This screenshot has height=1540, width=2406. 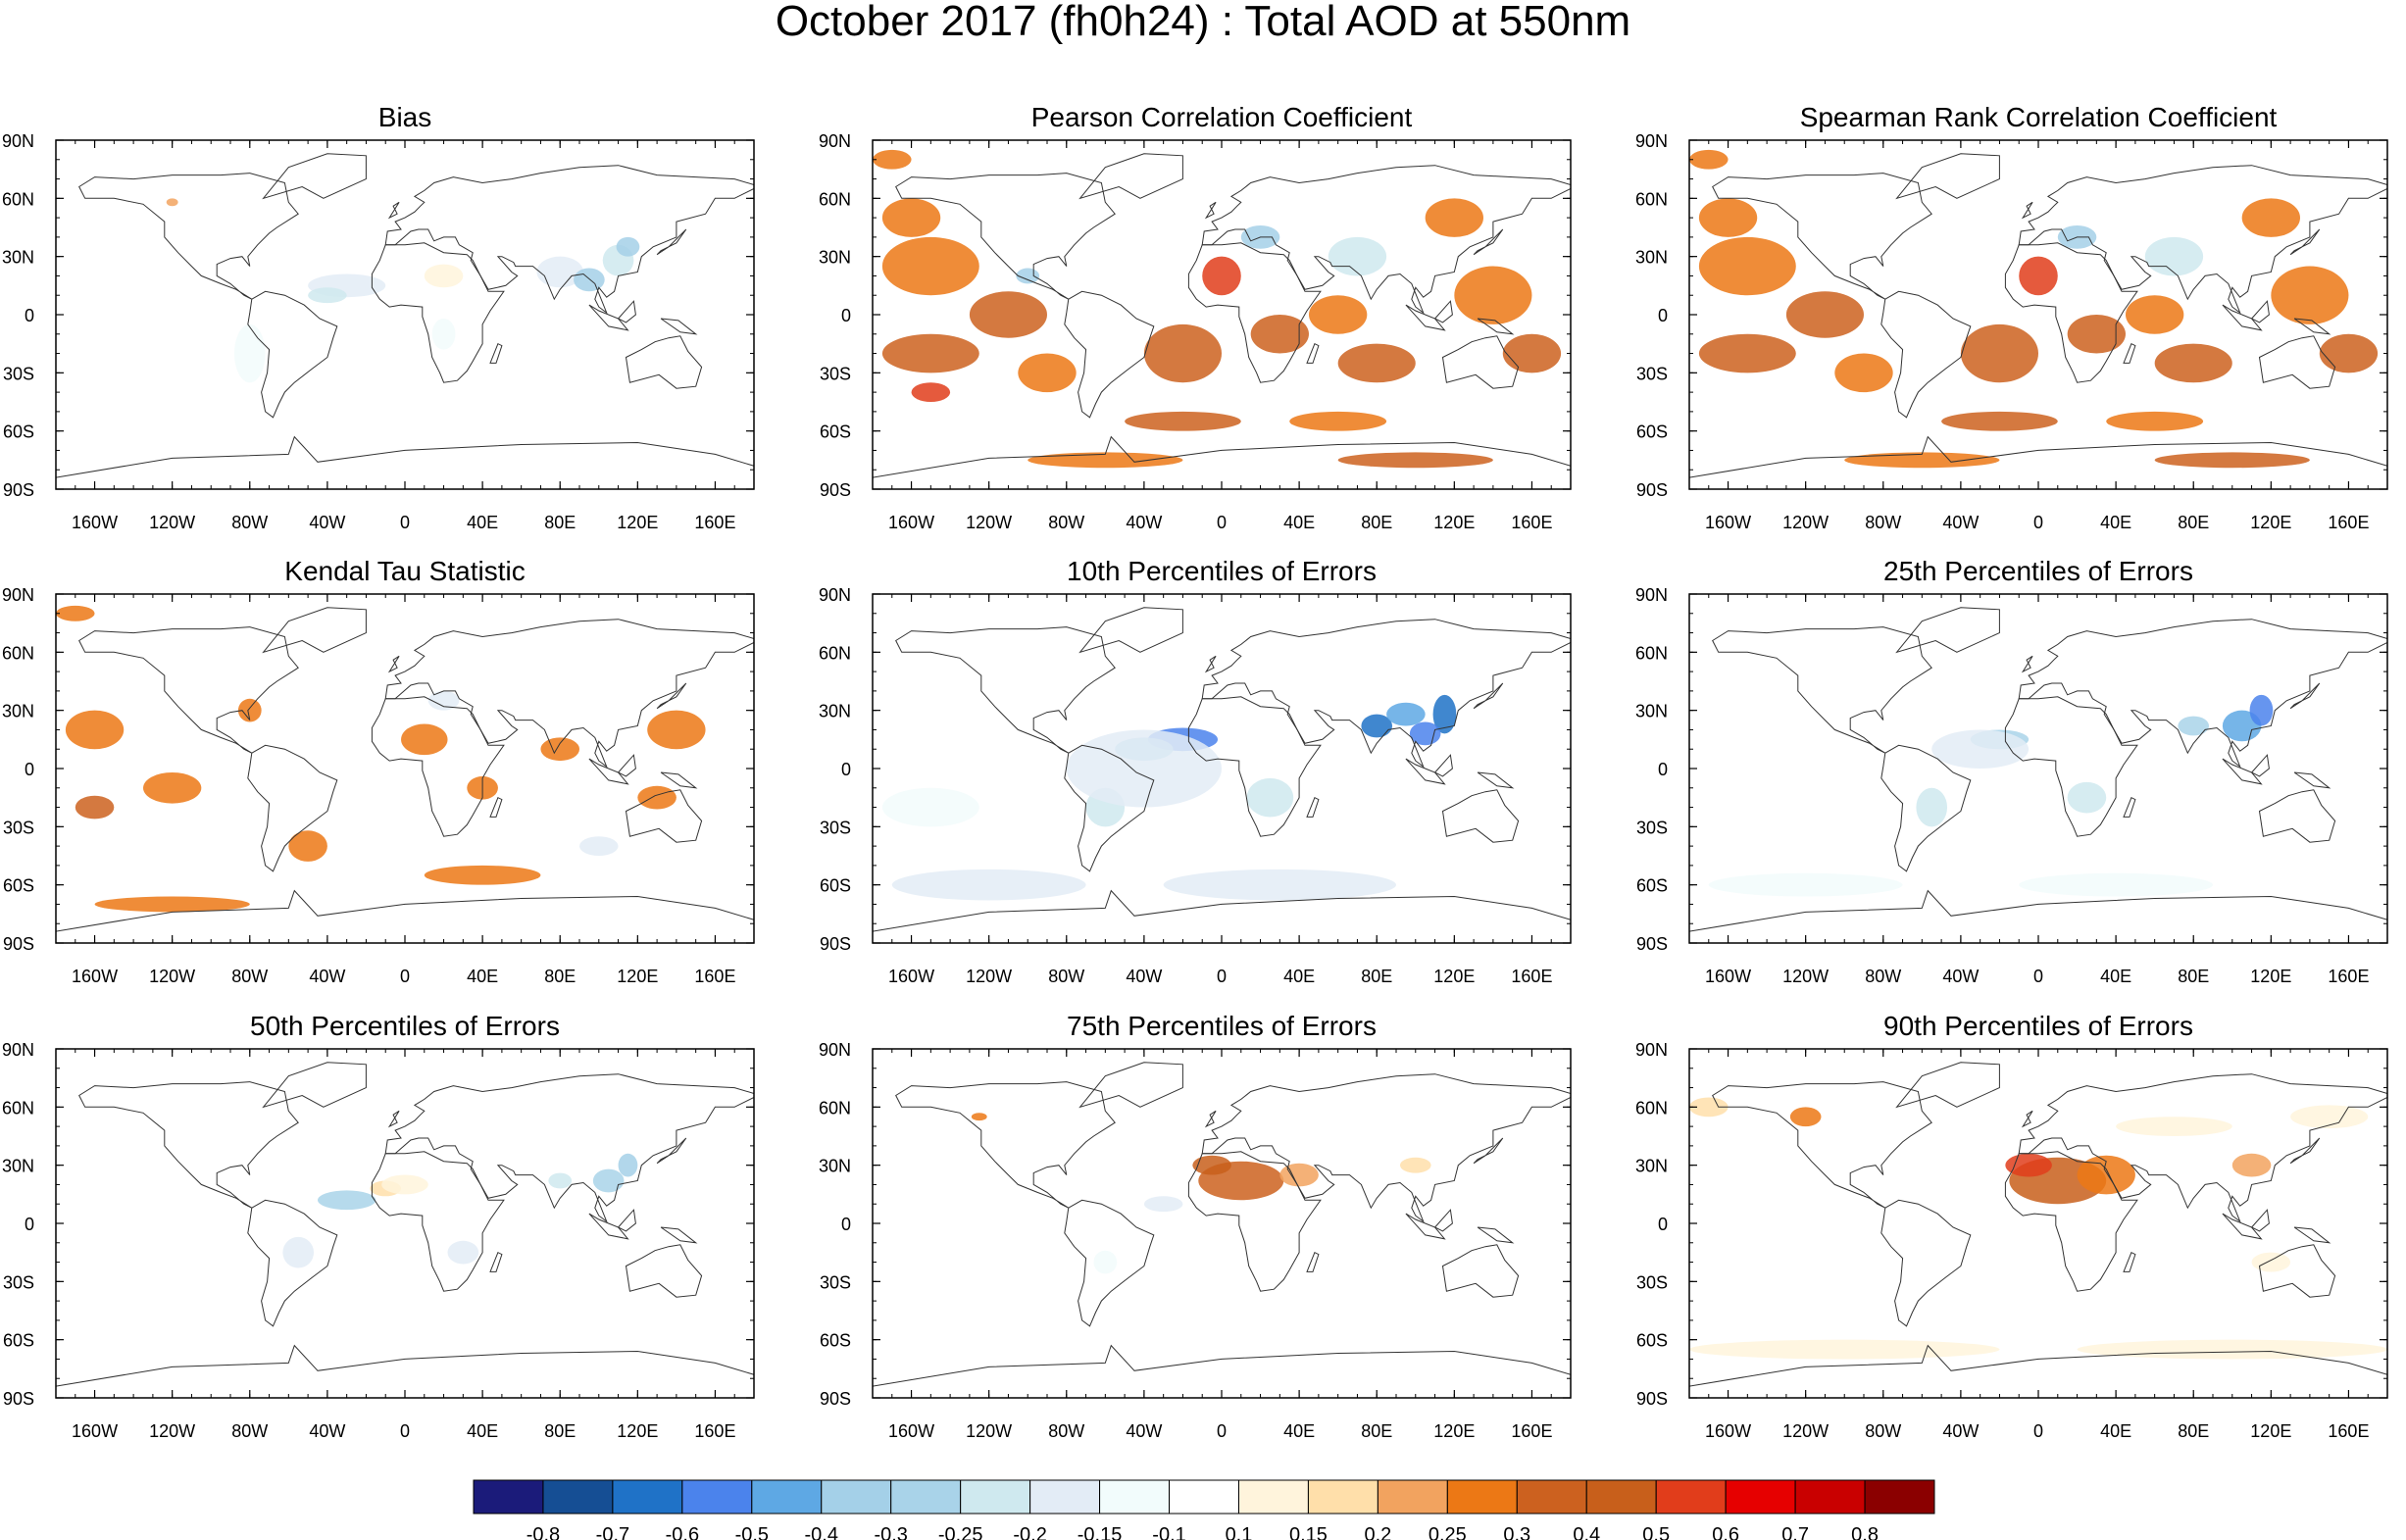 I want to click on lat-tick-label: 30N, so click(x=835, y=258).